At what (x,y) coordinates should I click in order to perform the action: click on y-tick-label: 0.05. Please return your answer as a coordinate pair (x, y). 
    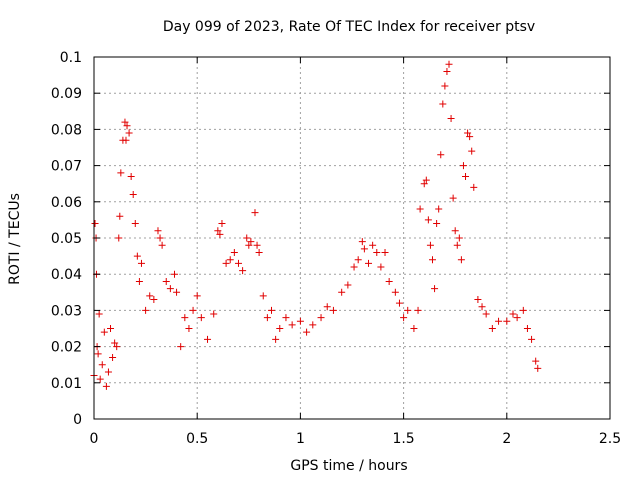
    Looking at the image, I should click on (66, 239).